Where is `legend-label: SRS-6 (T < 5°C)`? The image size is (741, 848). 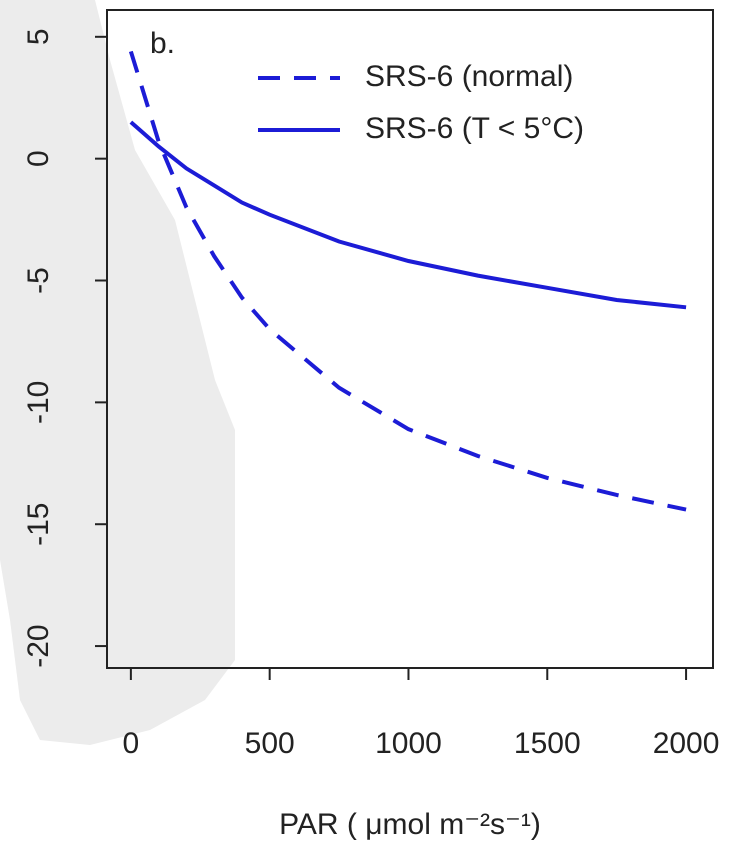
legend-label: SRS-6 (T < 5°C) is located at coordinates (474, 128).